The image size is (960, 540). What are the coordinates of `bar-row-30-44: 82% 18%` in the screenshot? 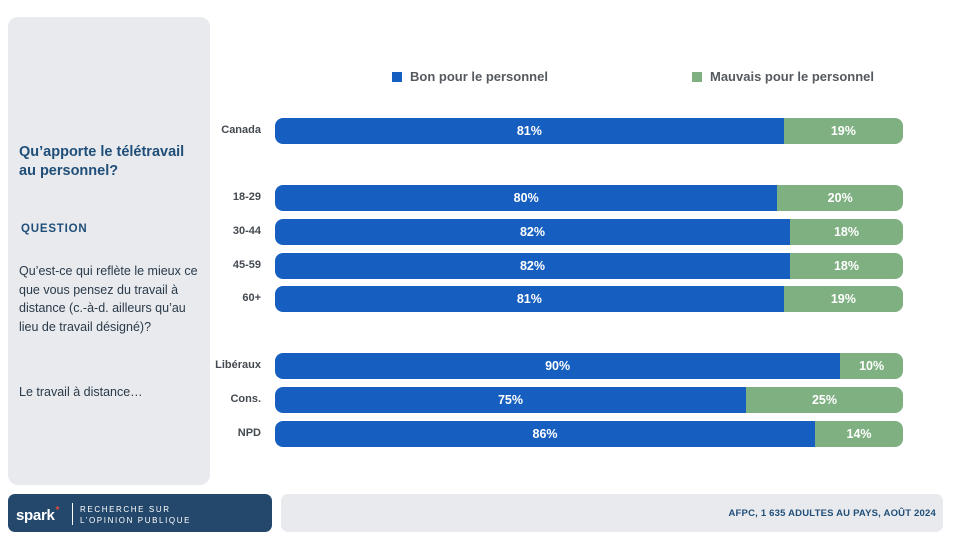 It's located at (589, 232).